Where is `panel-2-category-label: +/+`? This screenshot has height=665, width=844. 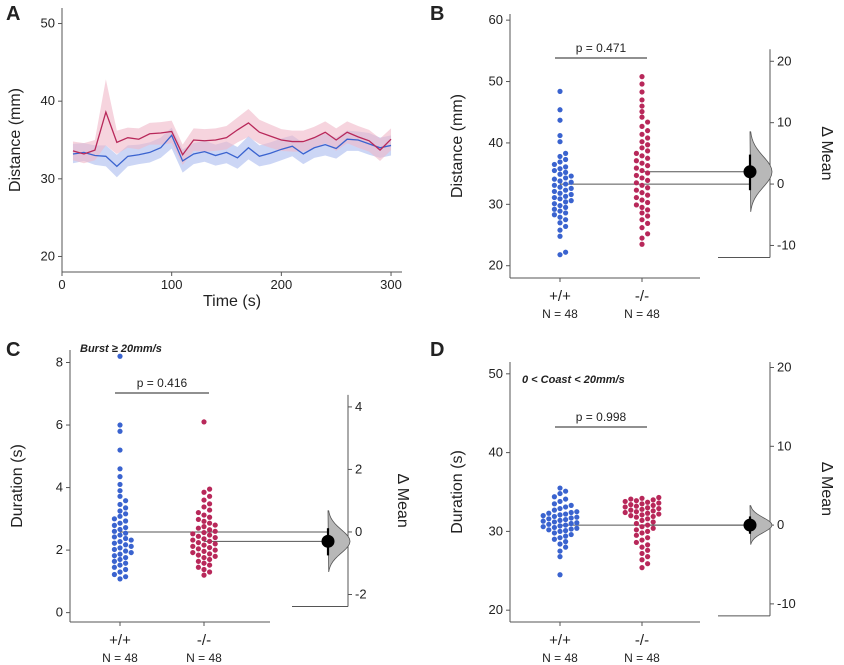 panel-2-category-label: +/+ is located at coordinates (120, 640).